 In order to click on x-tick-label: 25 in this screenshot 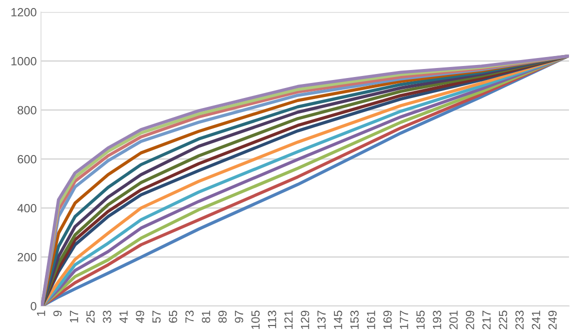, I will do `click(90, 316)`.